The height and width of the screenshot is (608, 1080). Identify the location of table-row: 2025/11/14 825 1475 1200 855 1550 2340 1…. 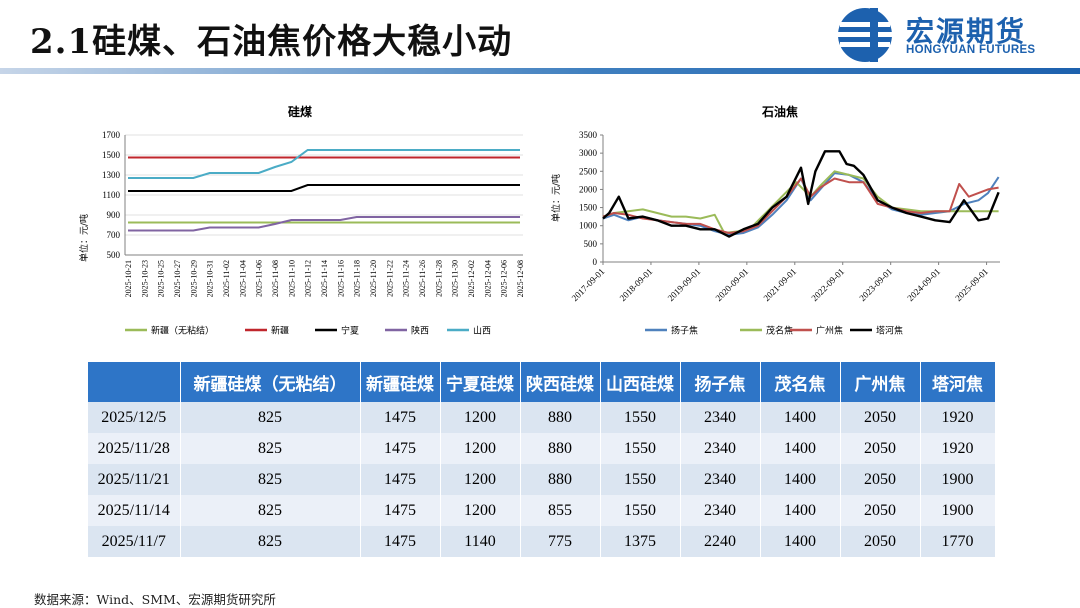
(542, 510).